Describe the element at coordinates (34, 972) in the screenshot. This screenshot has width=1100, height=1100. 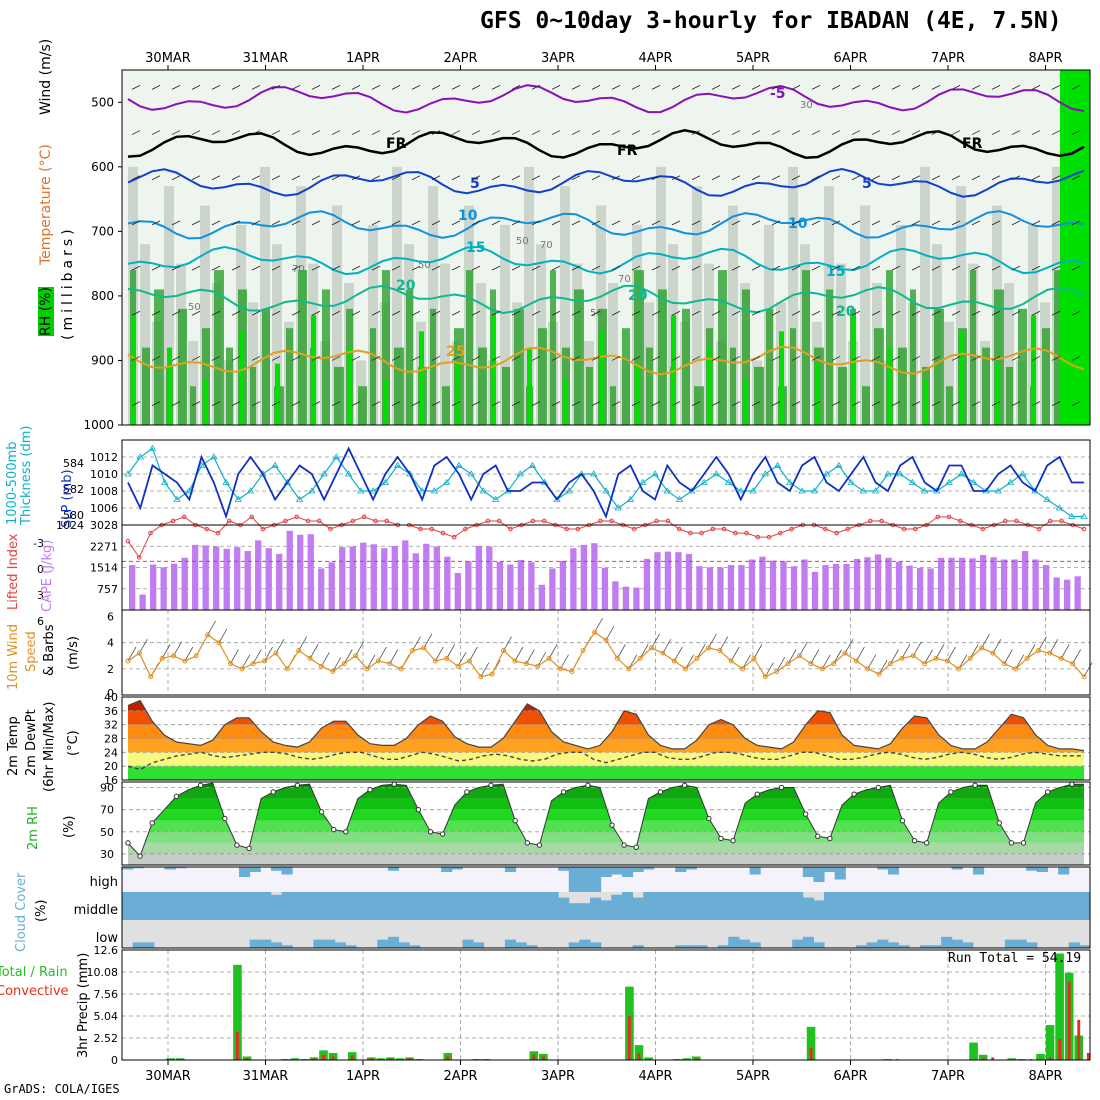
I see `precip-total-label: Total / Rain` at that location.